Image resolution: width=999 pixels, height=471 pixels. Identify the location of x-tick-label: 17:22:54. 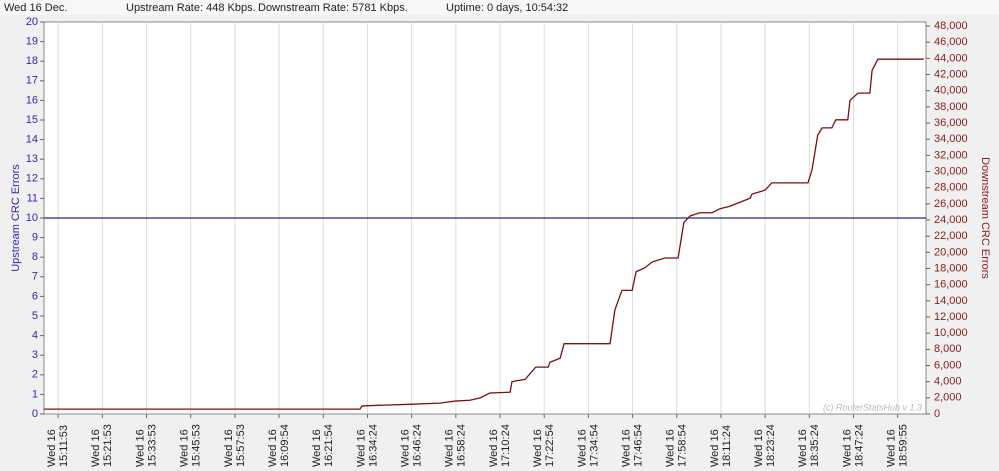
(550, 445).